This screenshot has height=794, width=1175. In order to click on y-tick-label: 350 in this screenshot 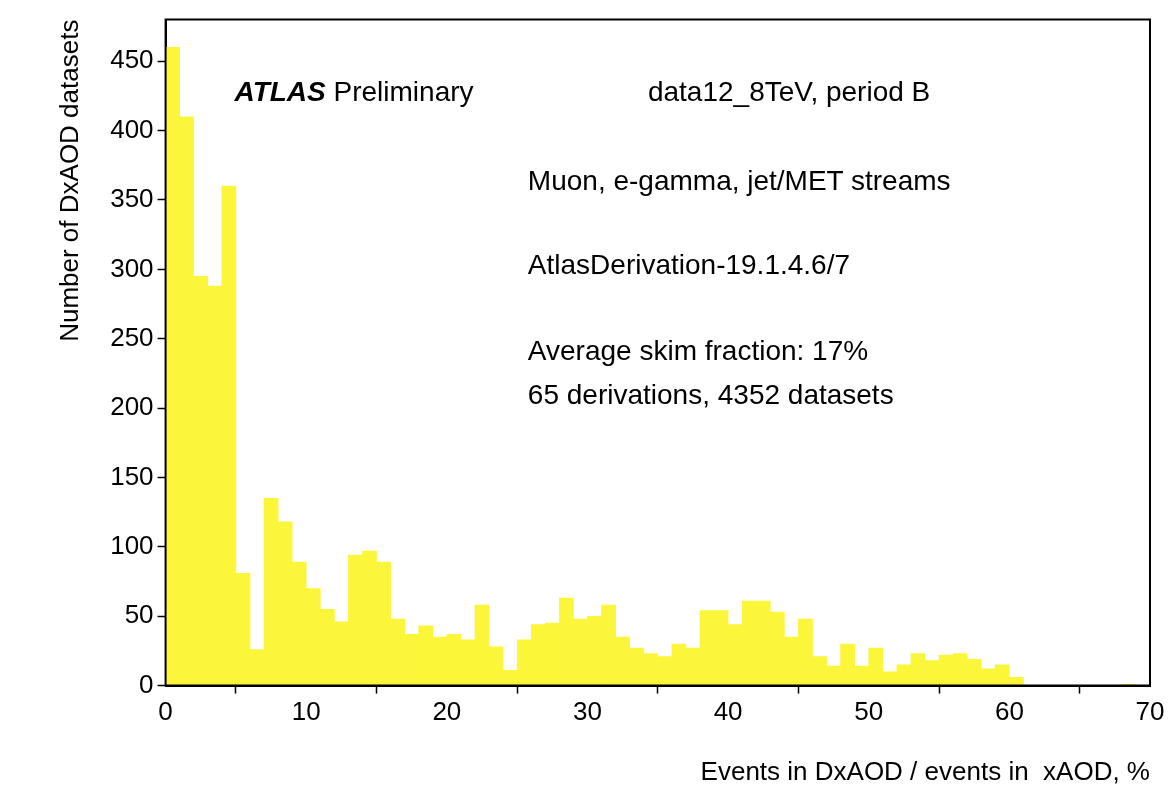, I will do `click(132, 198)`.